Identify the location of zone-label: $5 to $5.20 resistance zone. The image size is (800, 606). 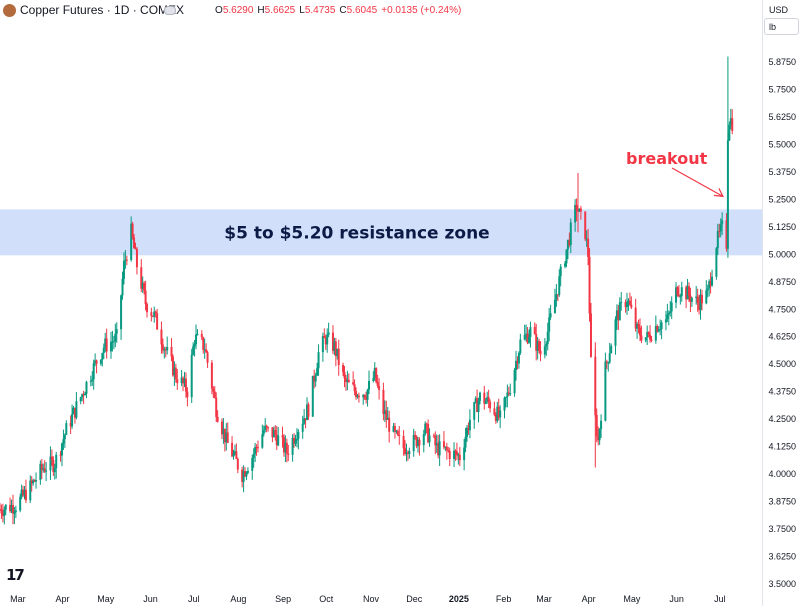
(356, 233).